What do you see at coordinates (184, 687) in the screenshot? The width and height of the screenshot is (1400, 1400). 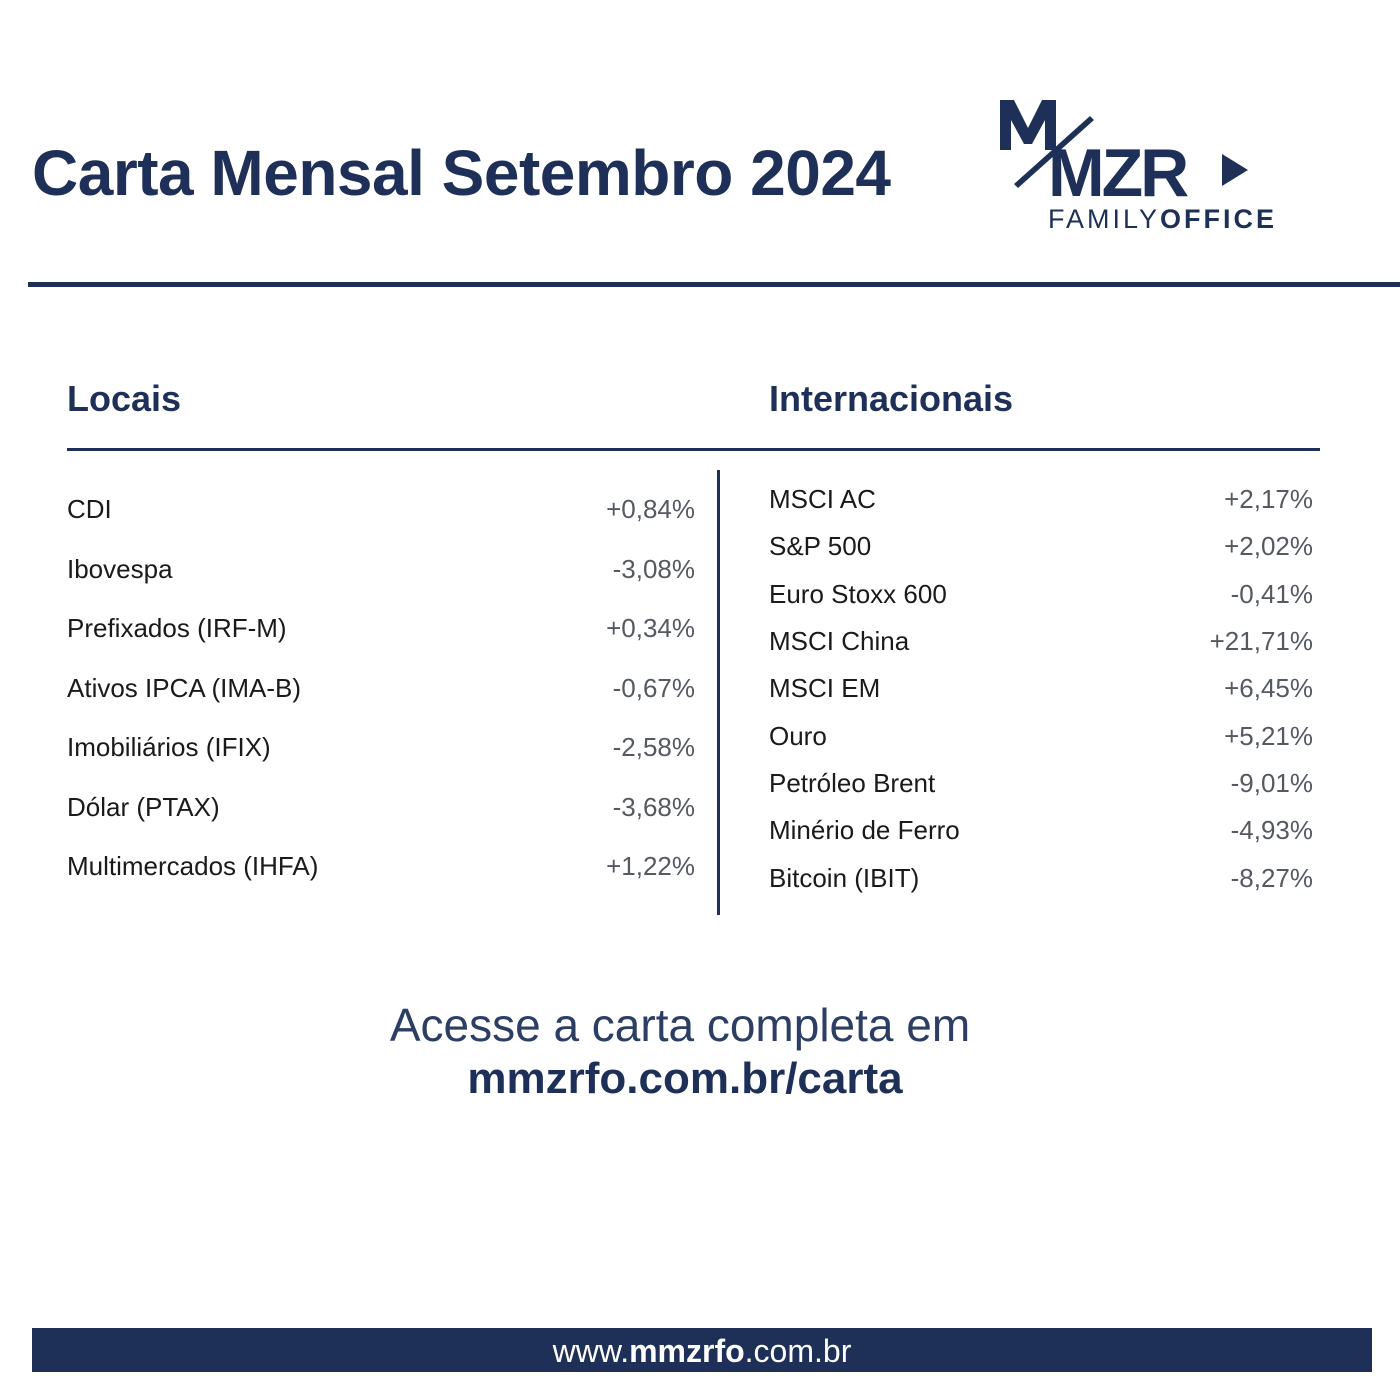 I see `item-name: Ativos IPCA (IMA-B)` at bounding box center [184, 687].